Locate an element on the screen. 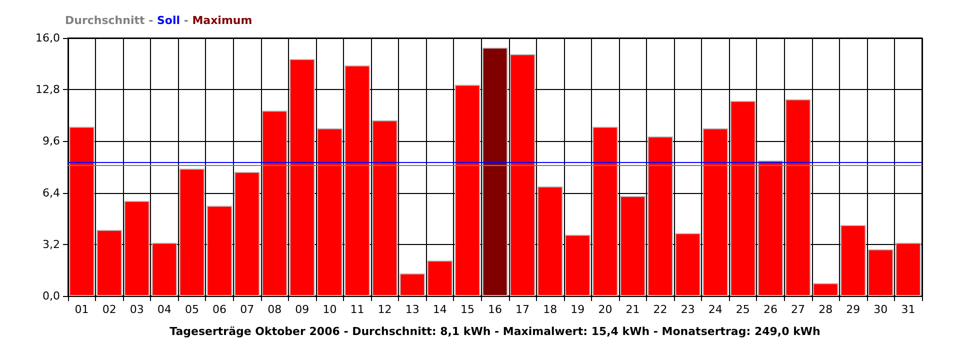 The width and height of the screenshot is (960, 360). x-tick-label: 26 is located at coordinates (770, 309).